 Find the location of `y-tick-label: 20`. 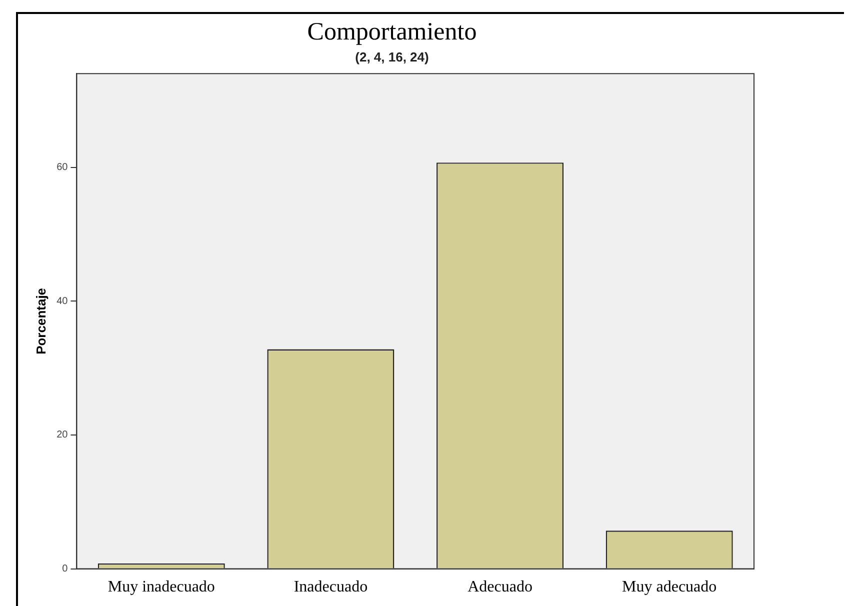

y-tick-label: 20 is located at coordinates (62, 435).